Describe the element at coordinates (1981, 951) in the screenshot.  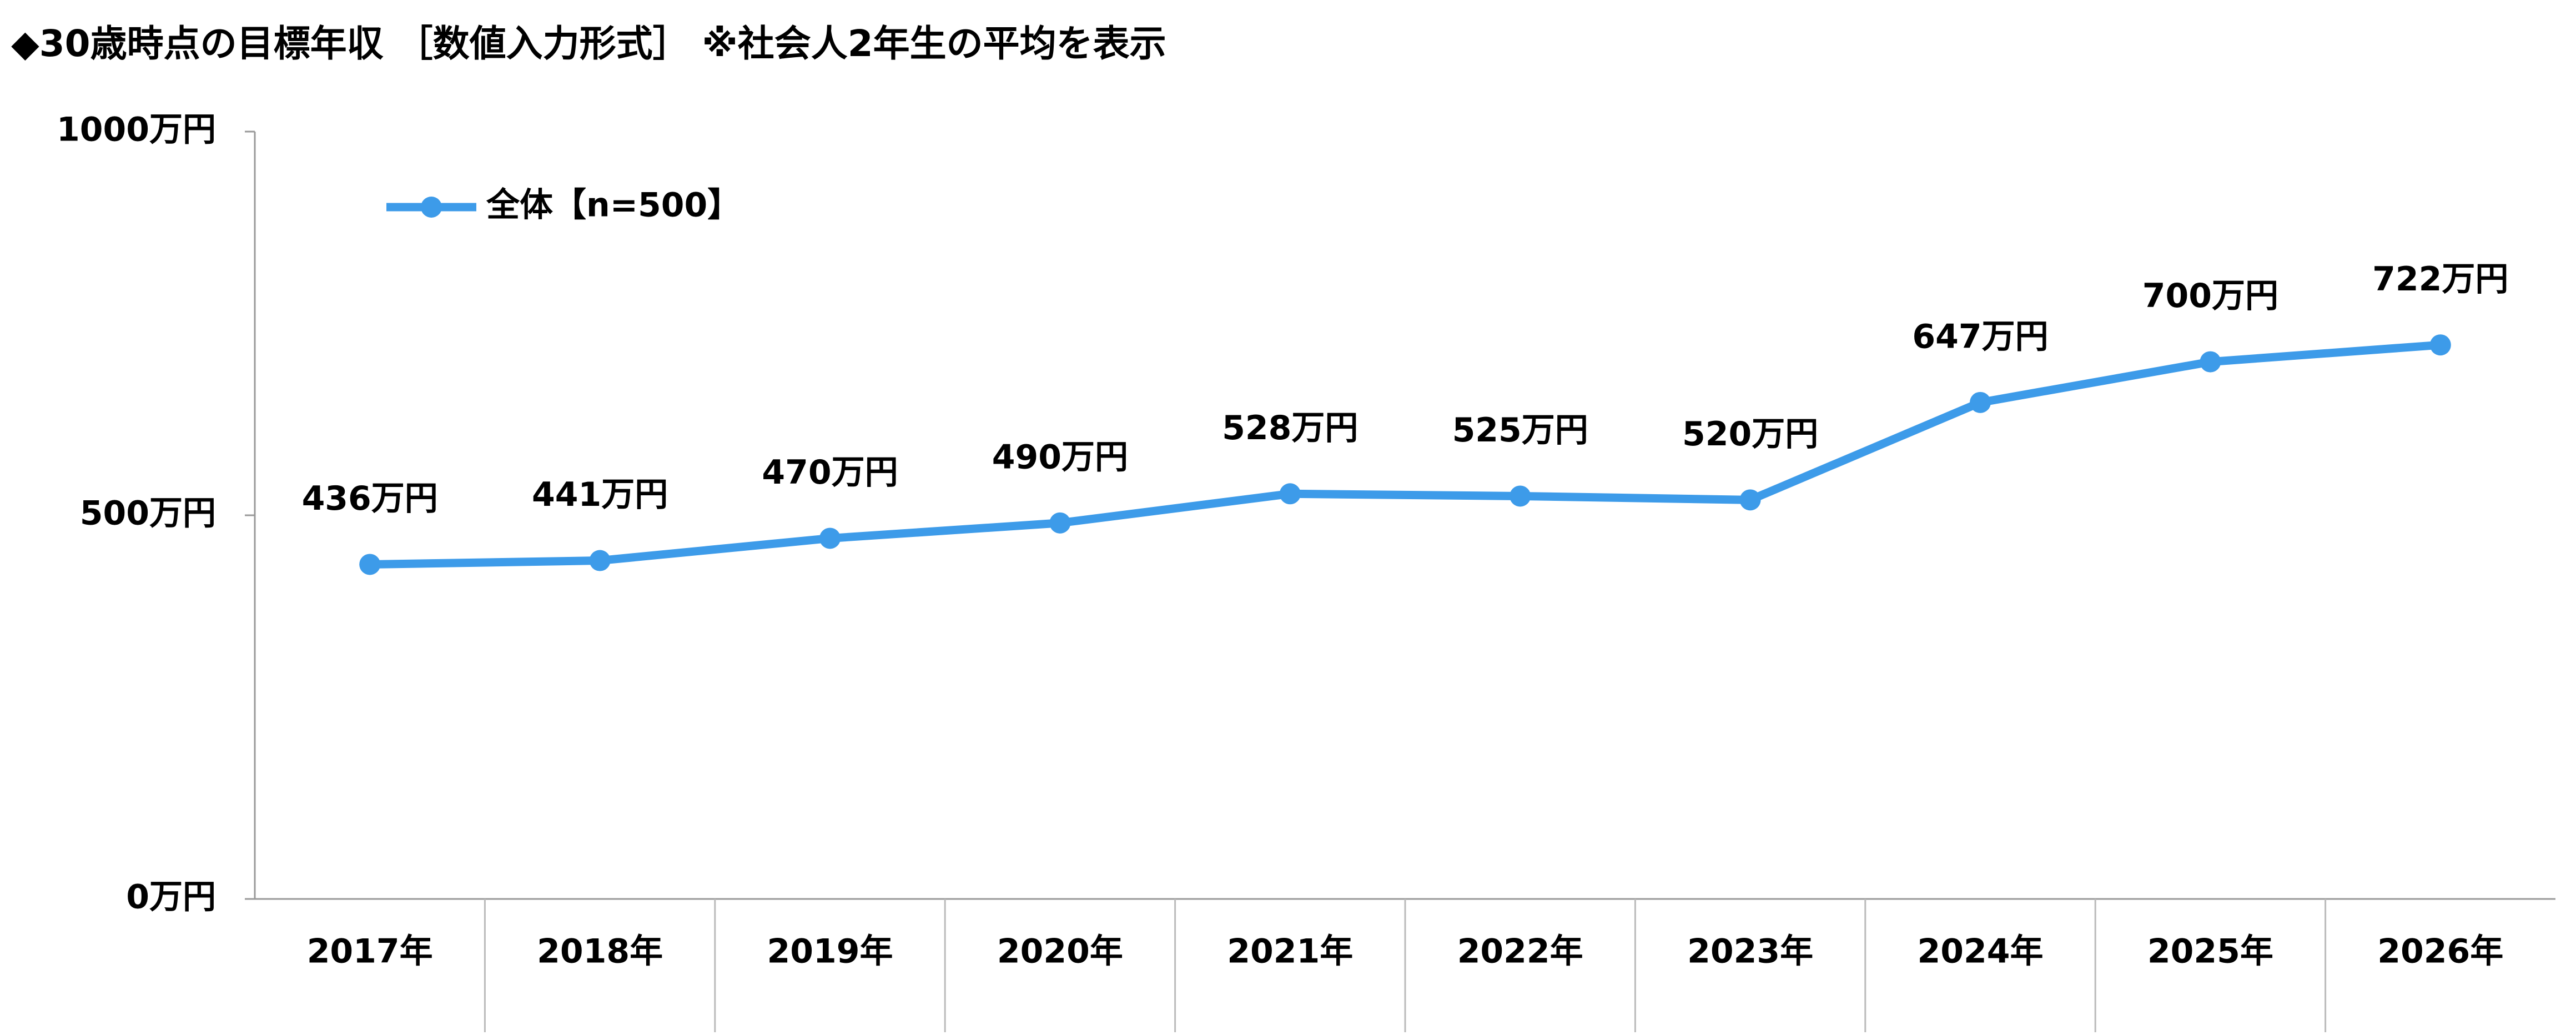
I see `x-tick-label: 2024年` at that location.